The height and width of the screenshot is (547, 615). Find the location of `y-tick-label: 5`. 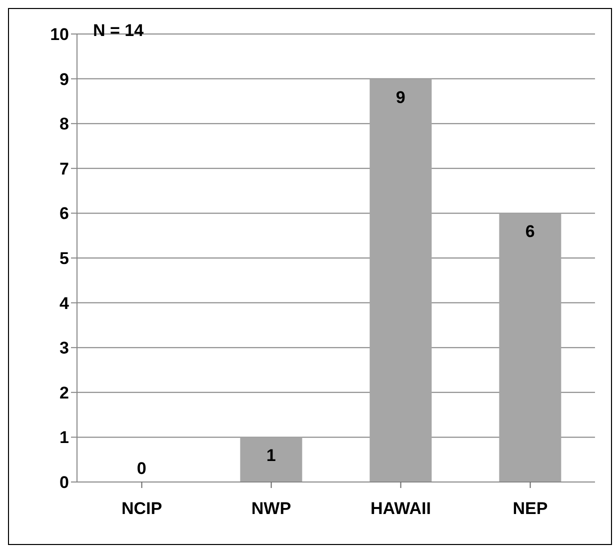

y-tick-label: 5 is located at coordinates (64, 258).